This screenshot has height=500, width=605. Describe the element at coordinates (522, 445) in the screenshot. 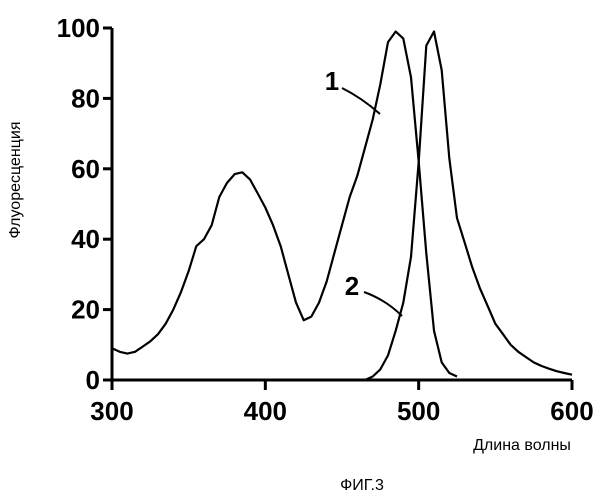

I see `x-axis-title: Длина волны` at that location.